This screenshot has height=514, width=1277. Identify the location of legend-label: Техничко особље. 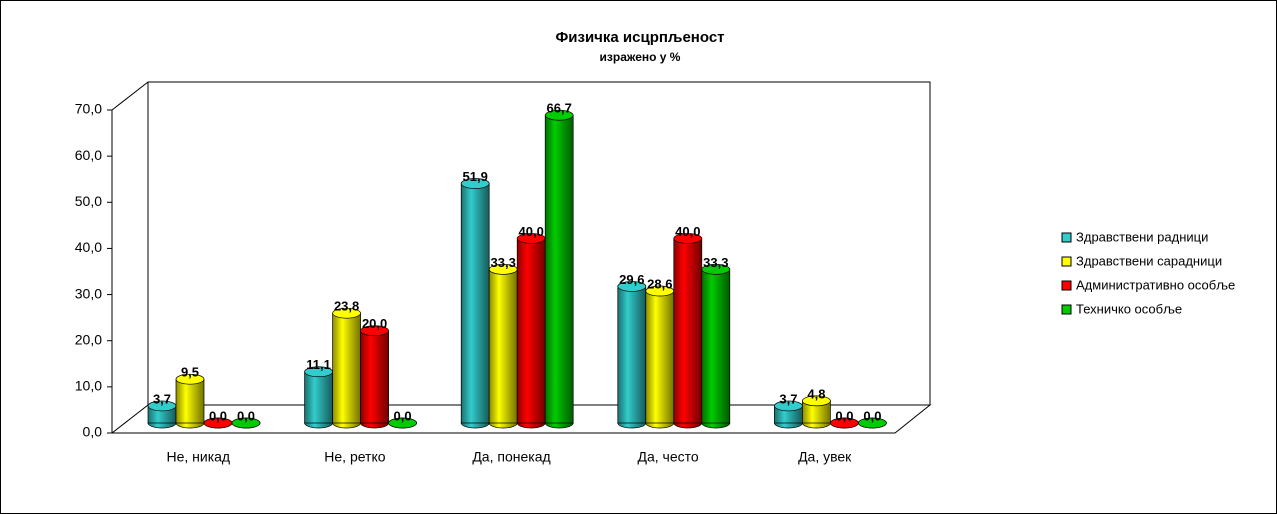
(1129, 308).